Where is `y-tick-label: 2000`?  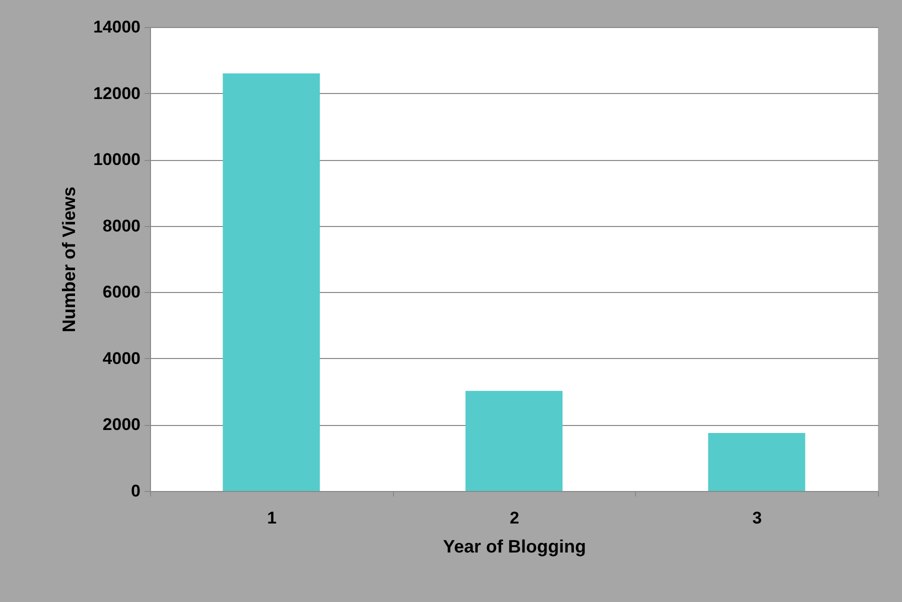
y-tick-label: 2000 is located at coordinates (121, 424).